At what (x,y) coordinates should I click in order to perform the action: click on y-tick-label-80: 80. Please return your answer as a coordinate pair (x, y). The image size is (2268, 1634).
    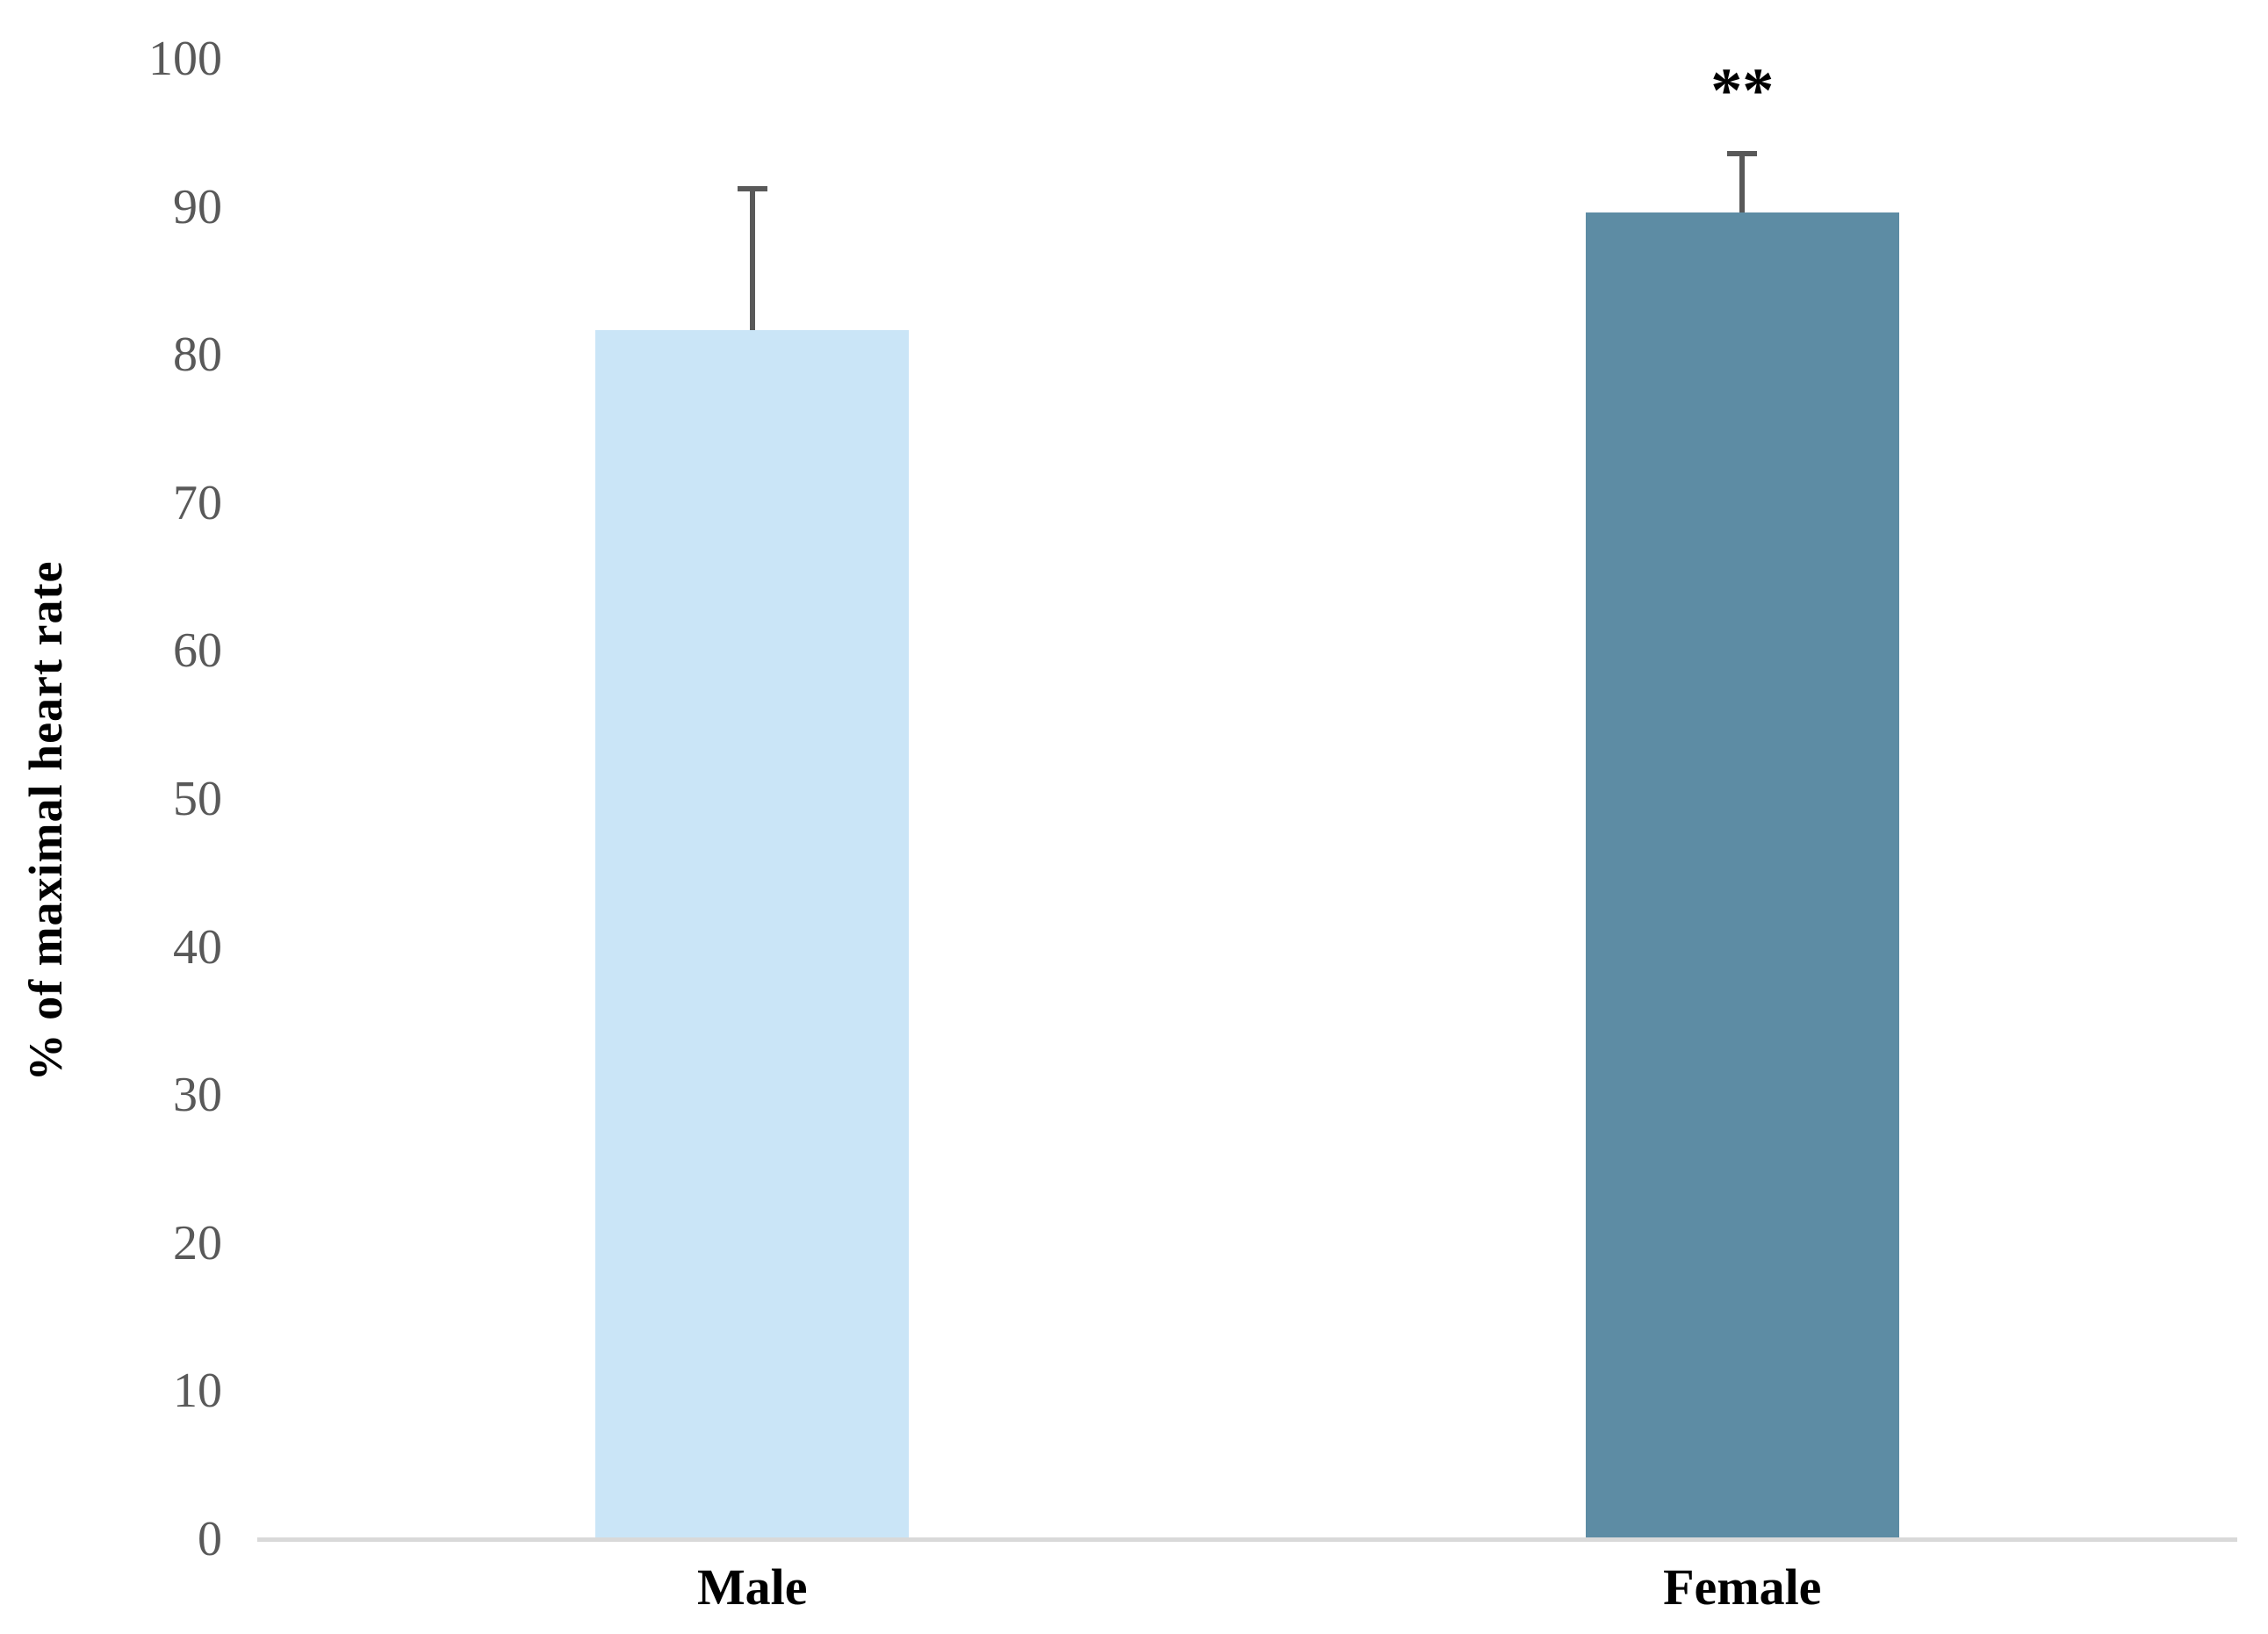
    Looking at the image, I should click on (197, 355).